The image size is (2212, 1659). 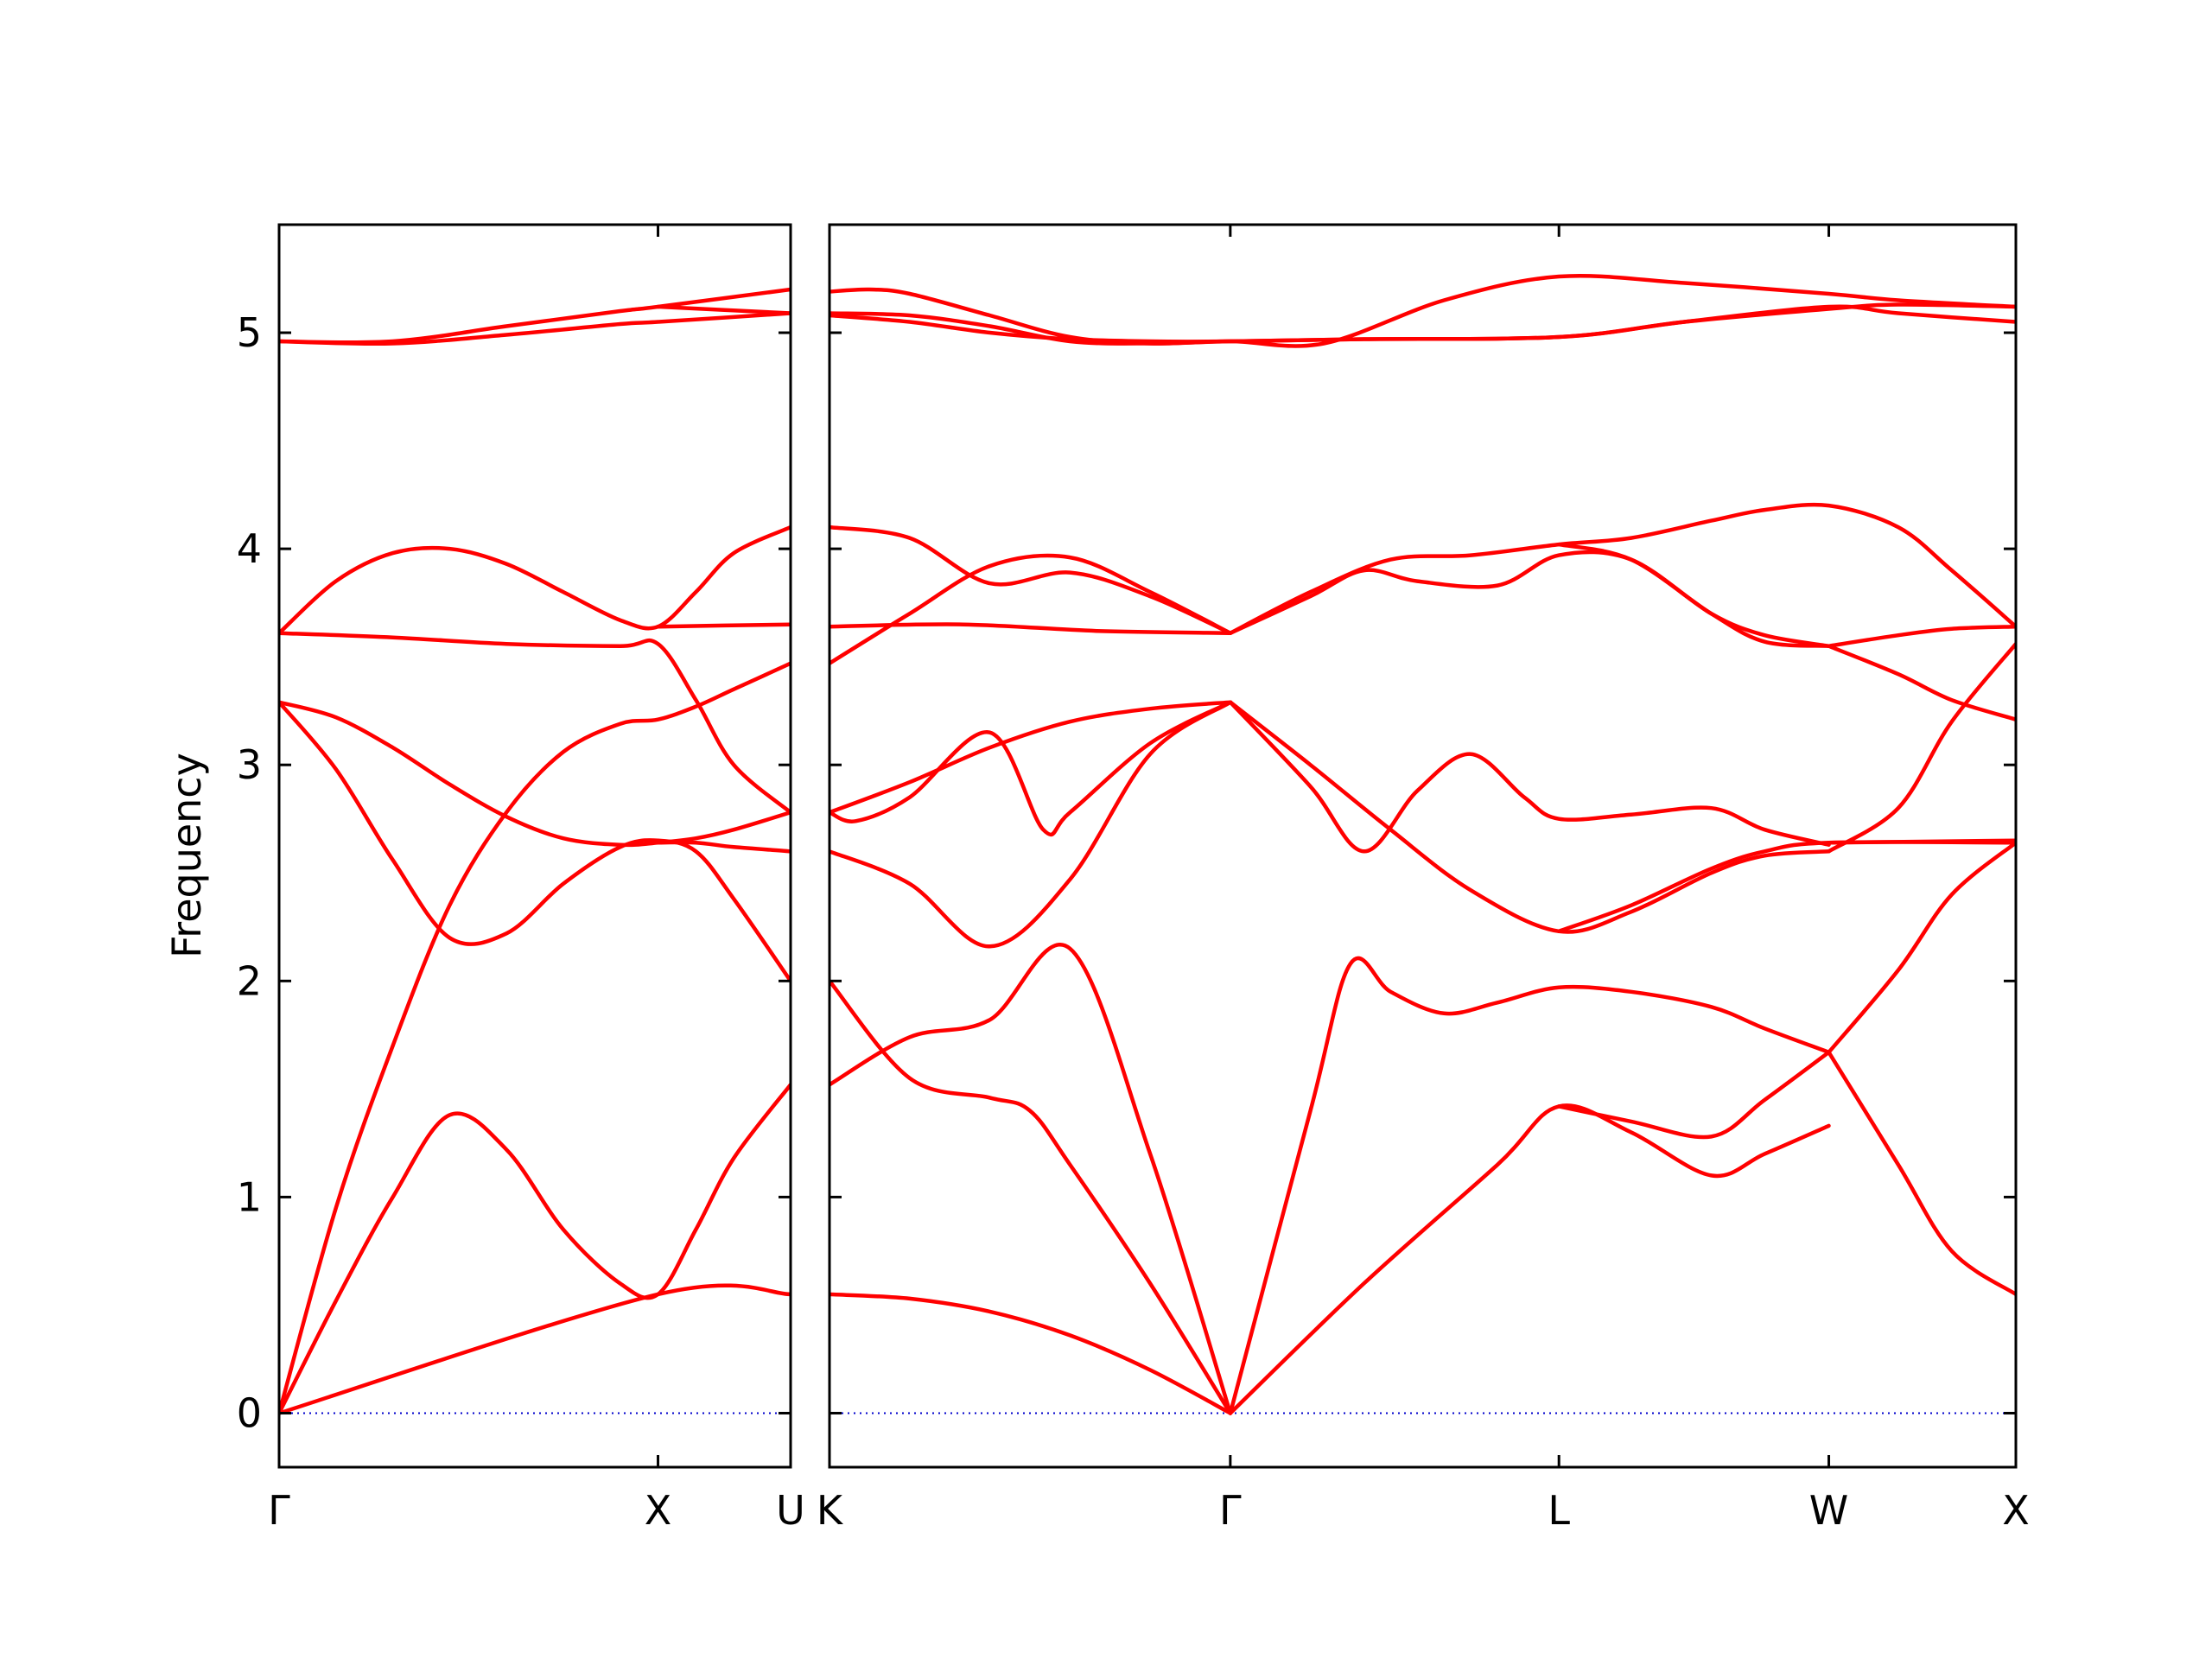 What do you see at coordinates (249, 1196) in the screenshot?
I see `y-tick-label: 1` at bounding box center [249, 1196].